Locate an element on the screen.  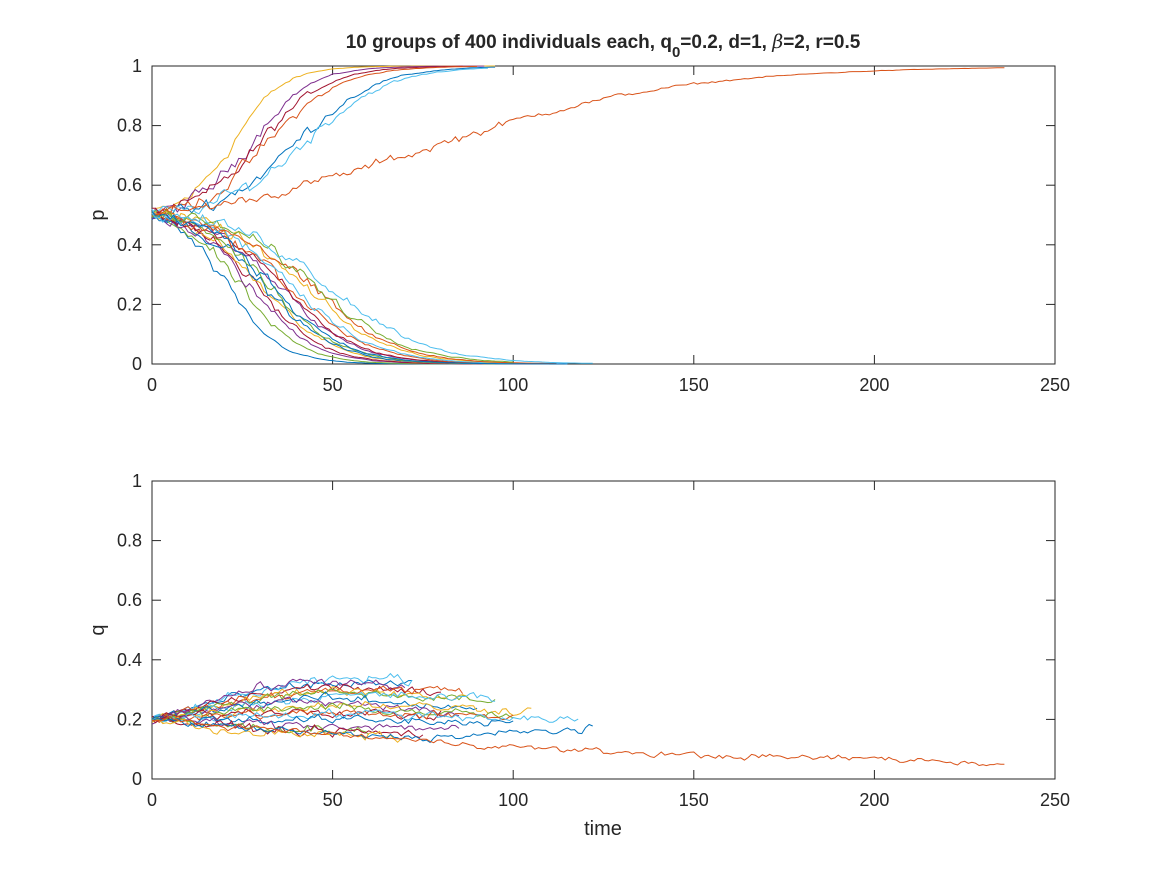
q-x-tick-label: 100 is located at coordinates (513, 800).